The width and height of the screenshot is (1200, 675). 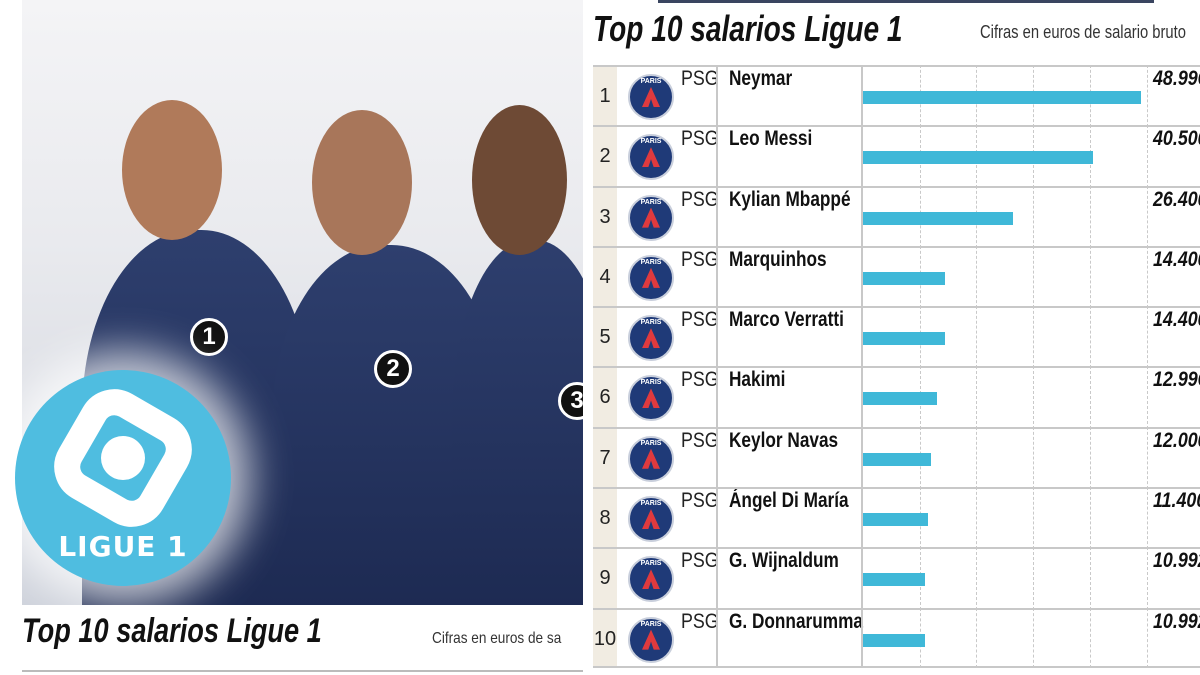 What do you see at coordinates (605, 518) in the screenshot?
I see `rank: 8` at bounding box center [605, 518].